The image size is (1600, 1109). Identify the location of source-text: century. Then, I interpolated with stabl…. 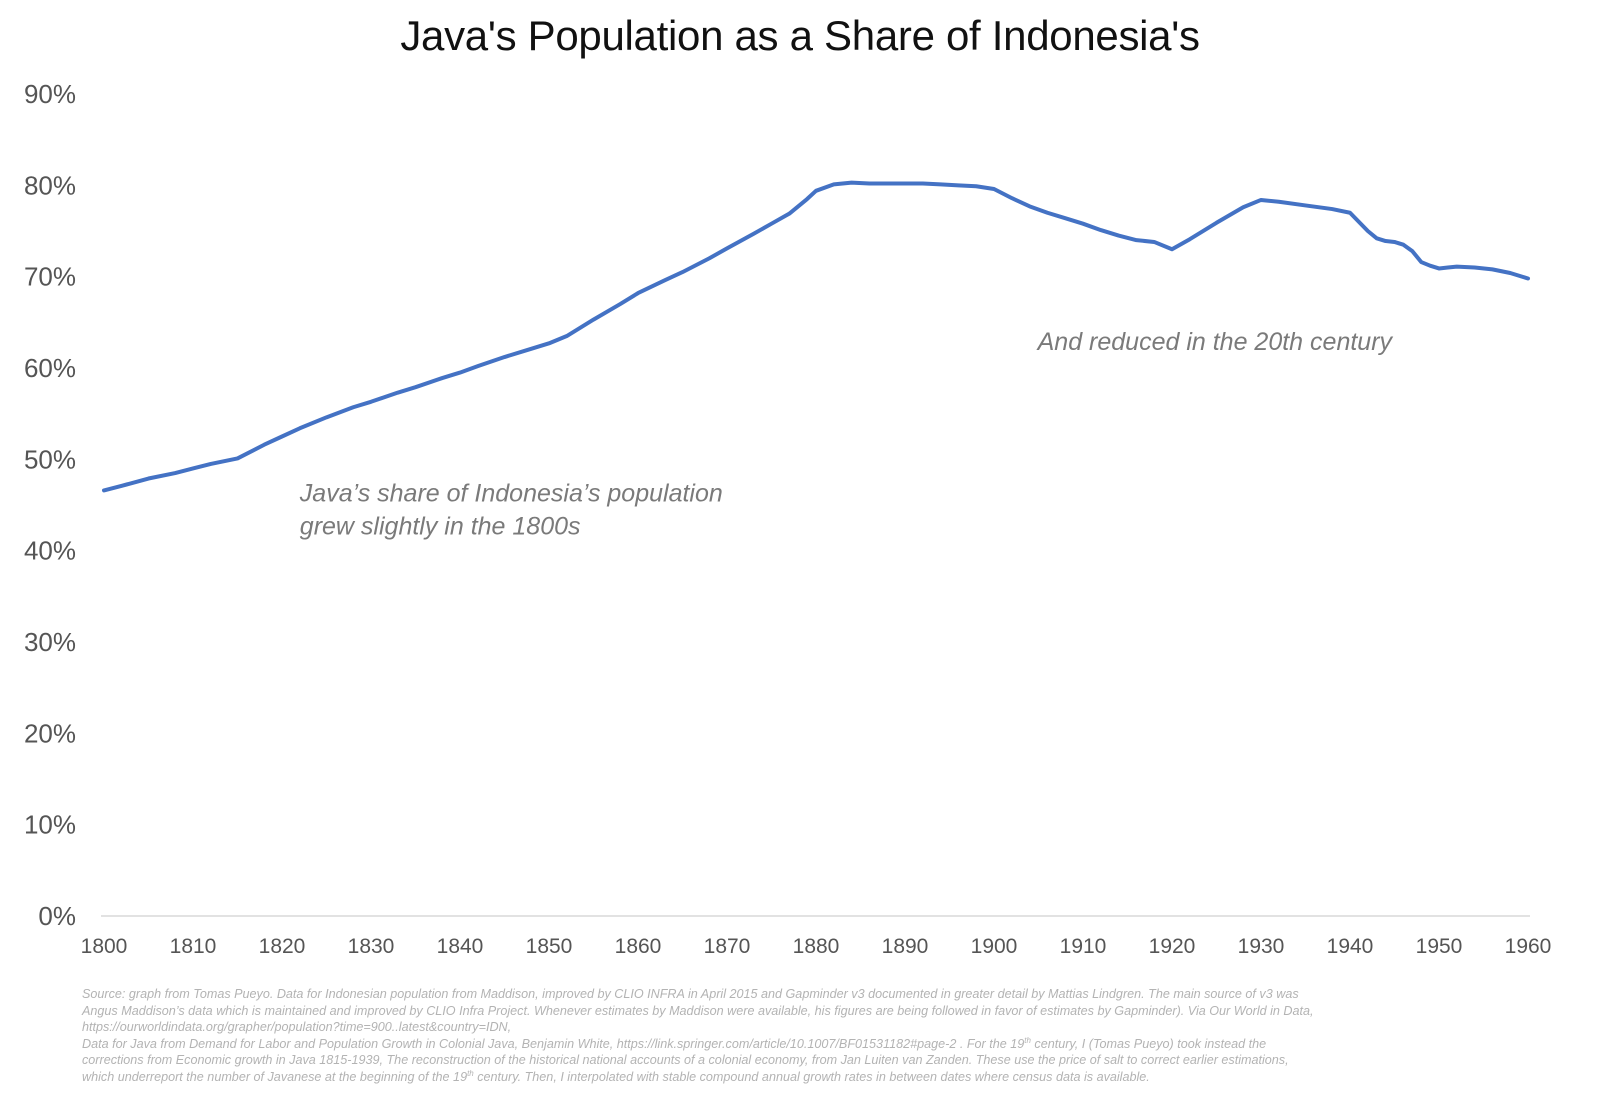
(811, 1076).